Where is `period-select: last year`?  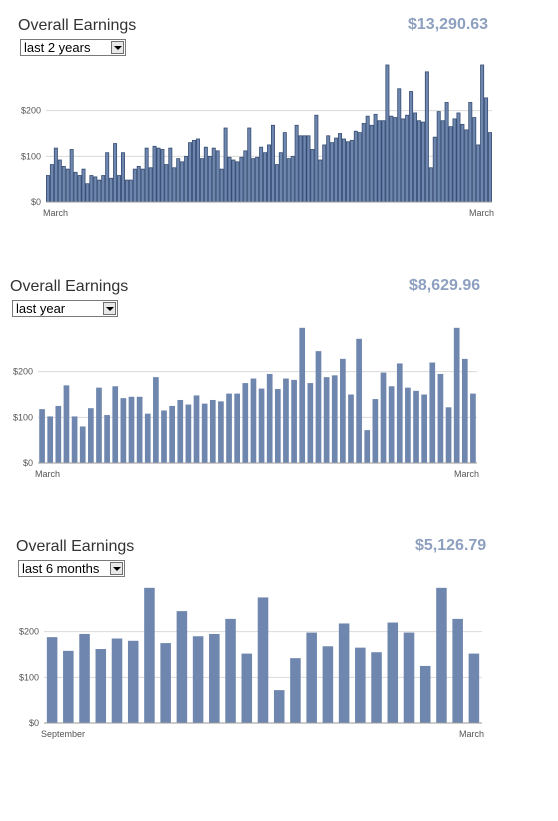
period-select: last year is located at coordinates (65, 308).